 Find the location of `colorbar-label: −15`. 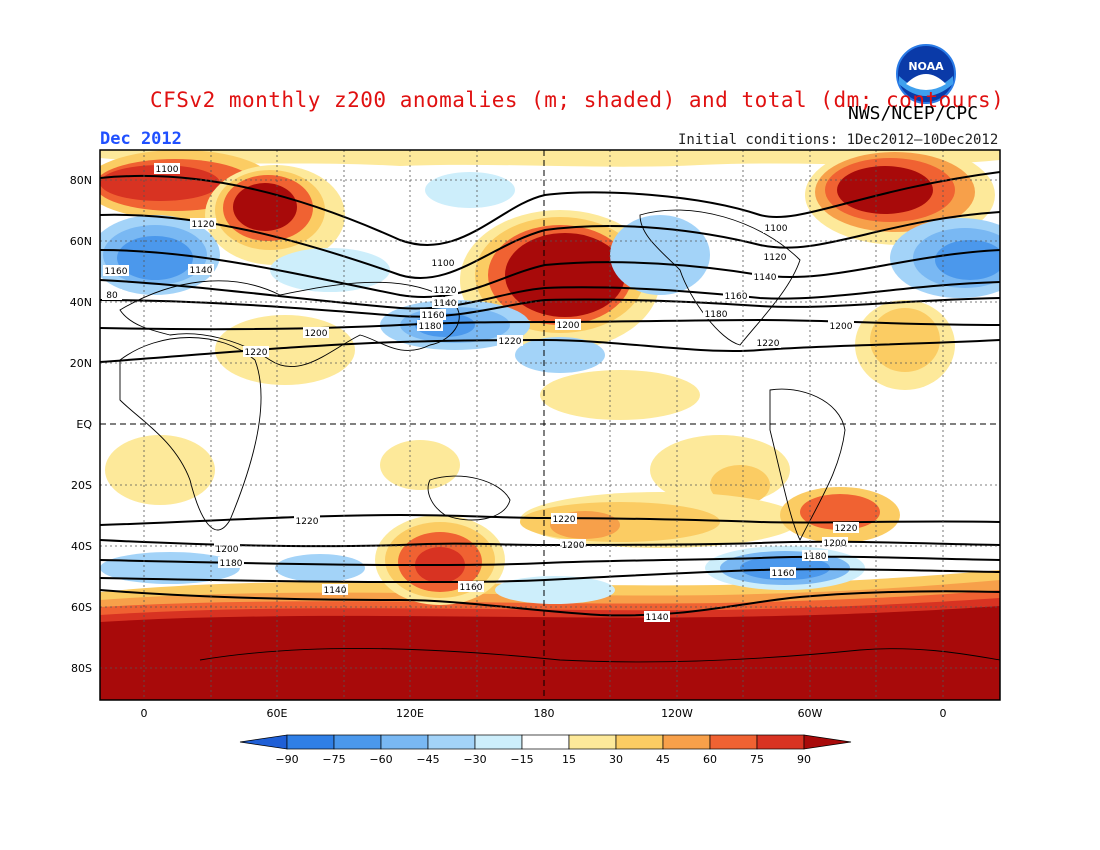

colorbar-label: −15 is located at coordinates (521, 759).